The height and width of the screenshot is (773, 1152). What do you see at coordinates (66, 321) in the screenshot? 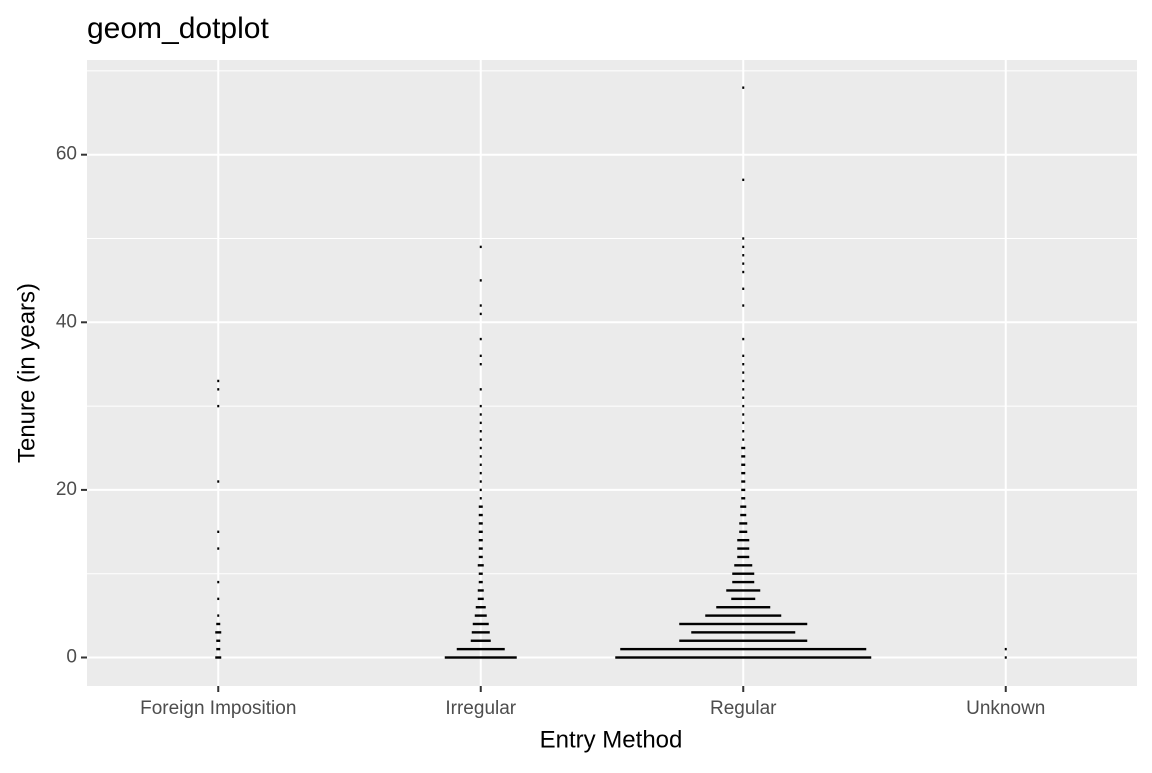
I see `y-tick-label: 40` at bounding box center [66, 321].